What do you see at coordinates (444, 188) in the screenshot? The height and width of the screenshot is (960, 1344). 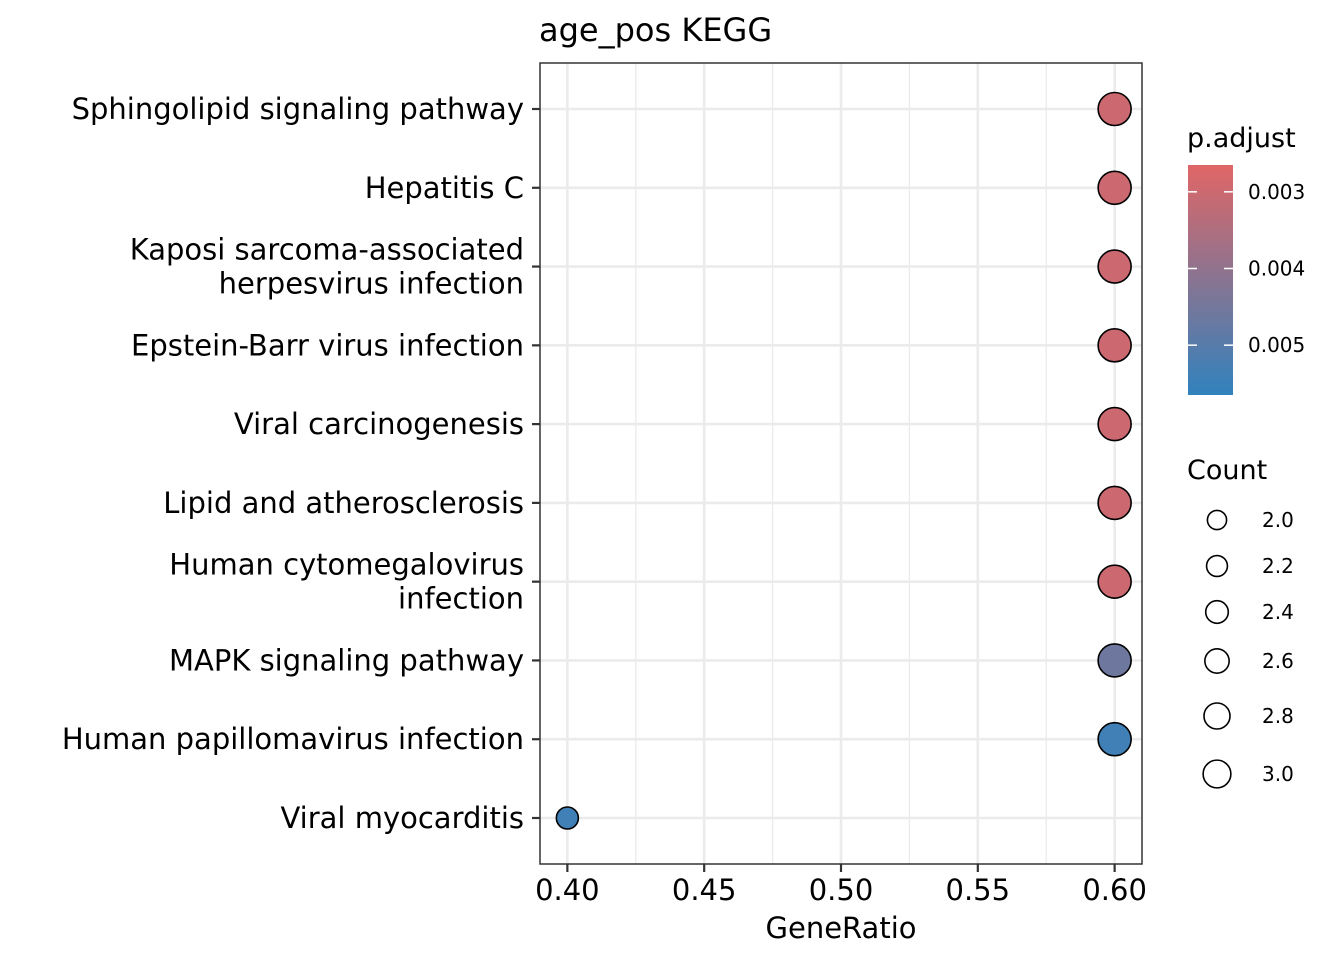 I see `y-category-label: Hepatitis C` at bounding box center [444, 188].